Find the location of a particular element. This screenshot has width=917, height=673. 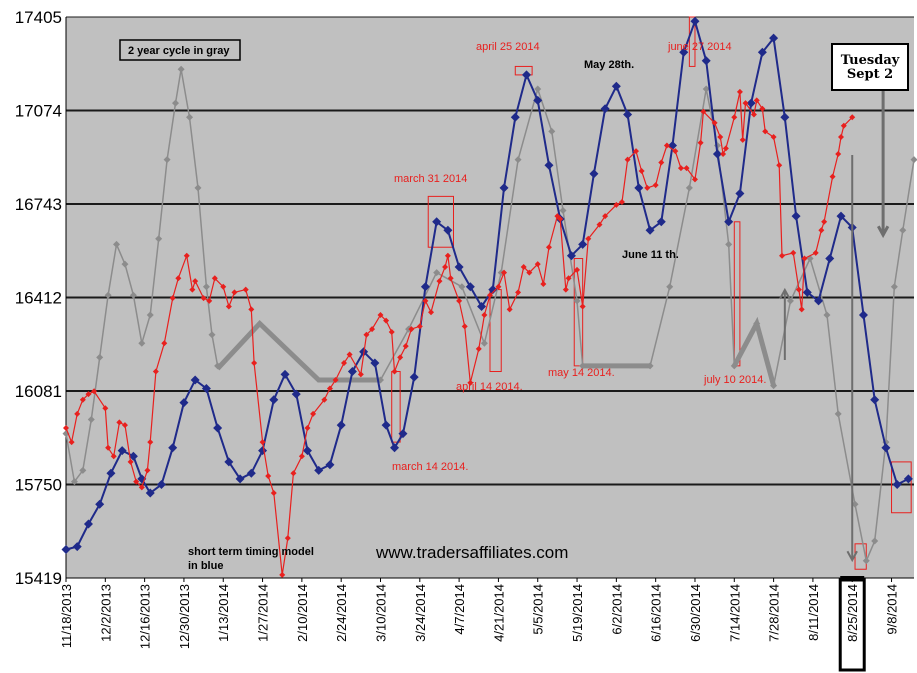

label-march-31: march 31 2014 is located at coordinates (430, 179).